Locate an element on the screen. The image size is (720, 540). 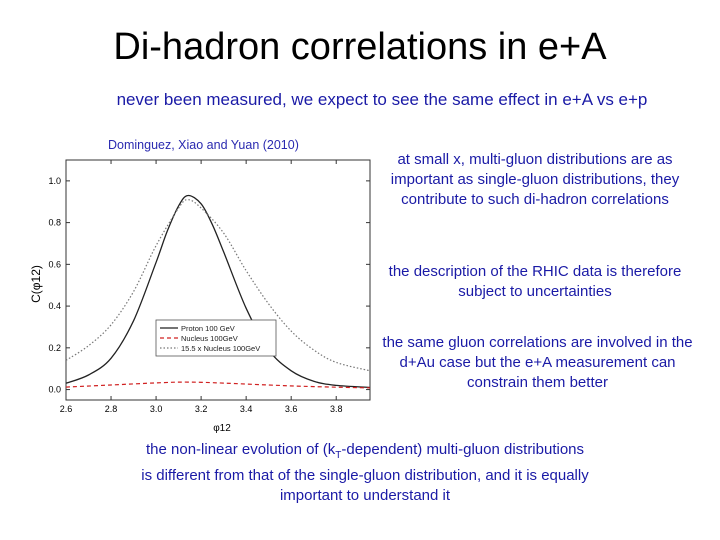
y-tick-label: 0.8 is located at coordinates (54, 223).